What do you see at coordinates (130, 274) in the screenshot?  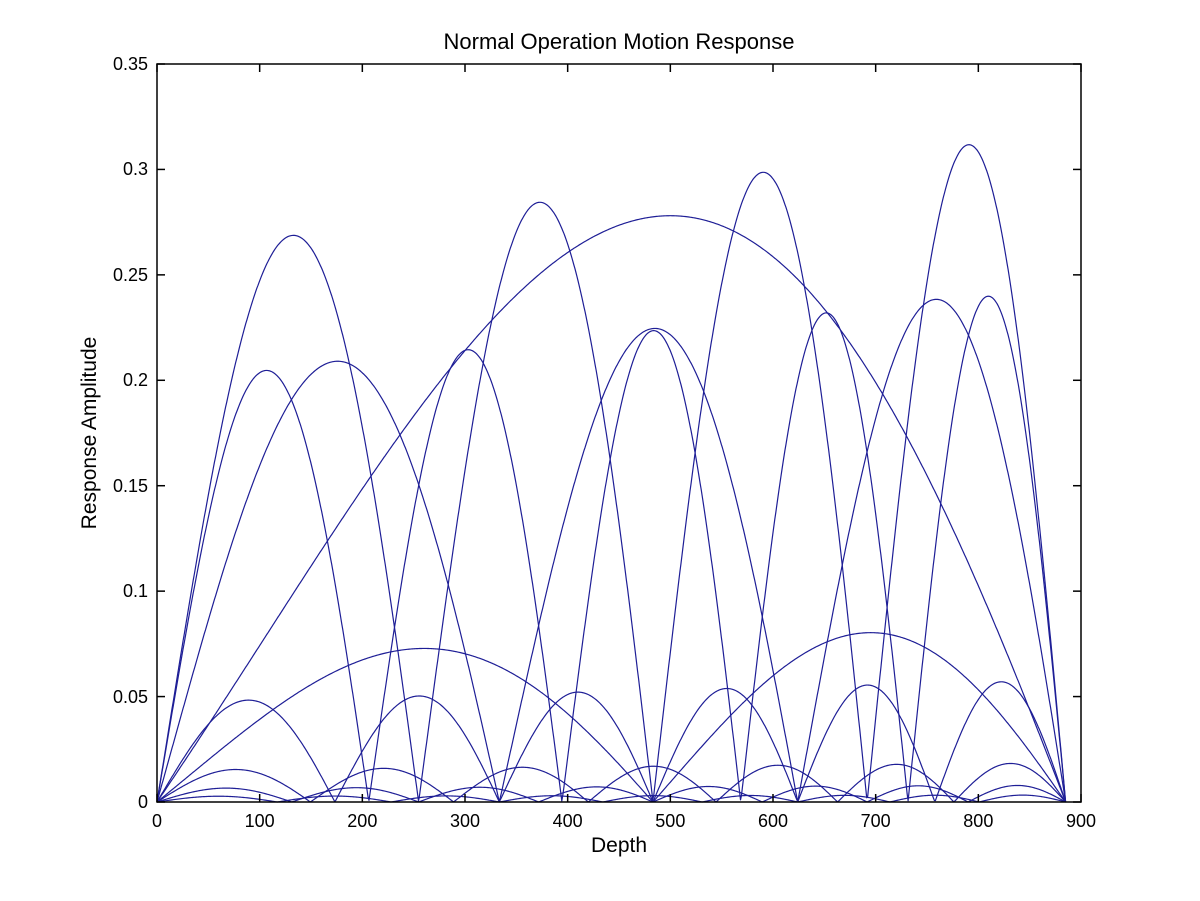 I see `y-tick-label: 0.25` at bounding box center [130, 274].